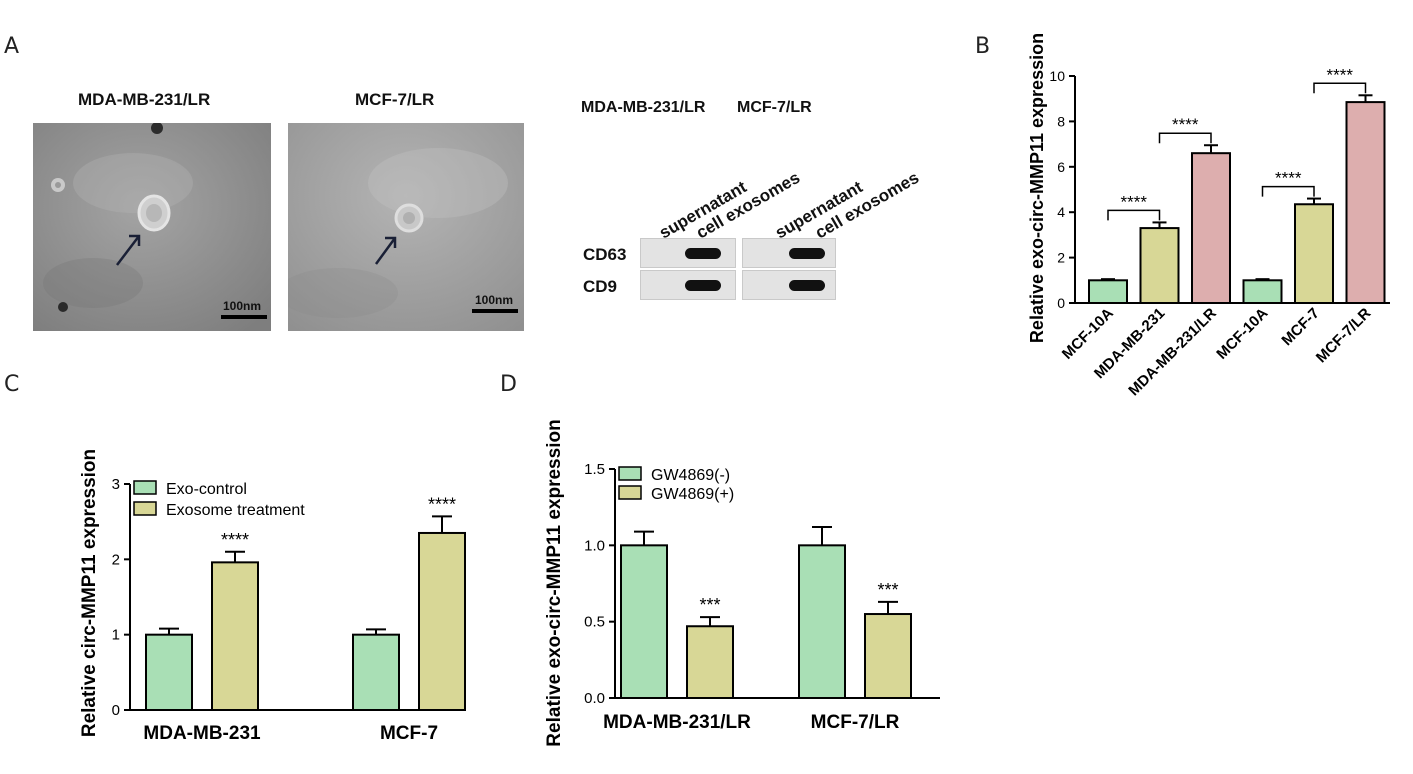 This screenshot has width=1413, height=774. I want to click on y-tick-label: 6, so click(1061, 167).